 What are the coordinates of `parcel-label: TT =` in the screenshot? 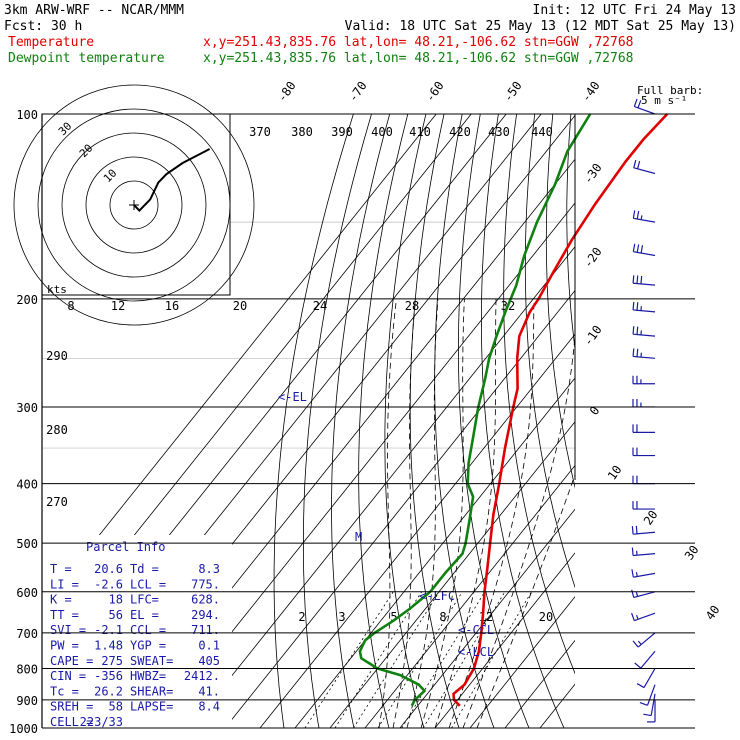 It's located at (64, 615).